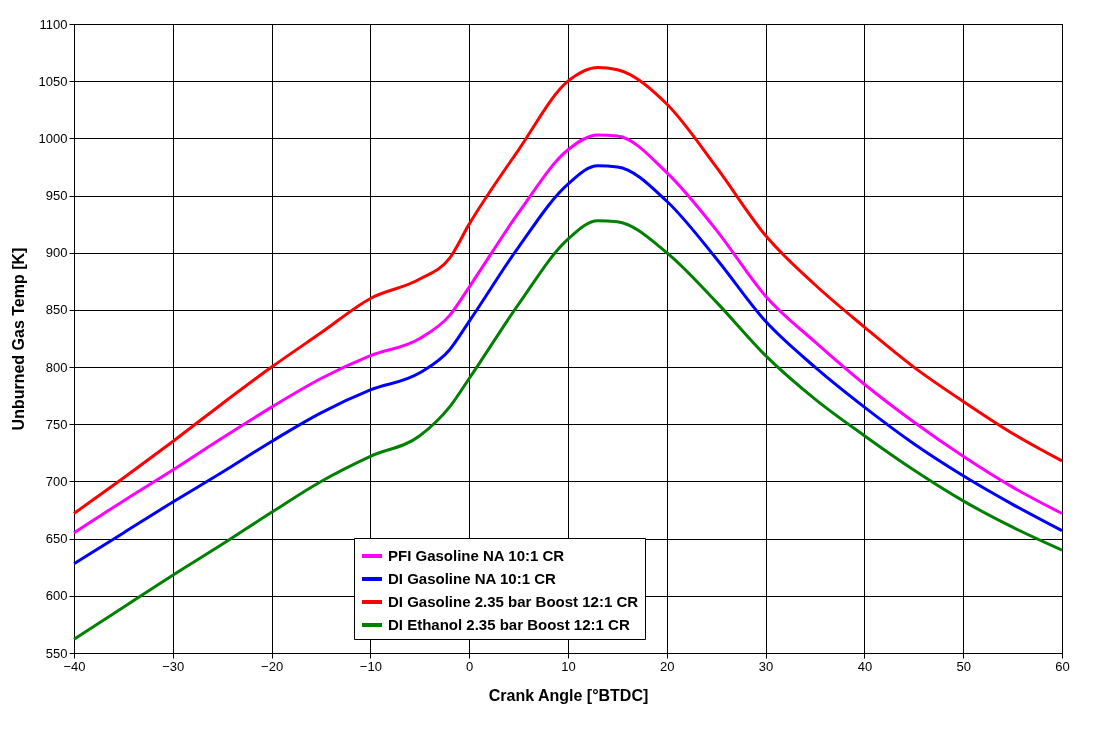  Describe the element at coordinates (766, 666) in the screenshot. I see `x-tick-label: 30` at that location.